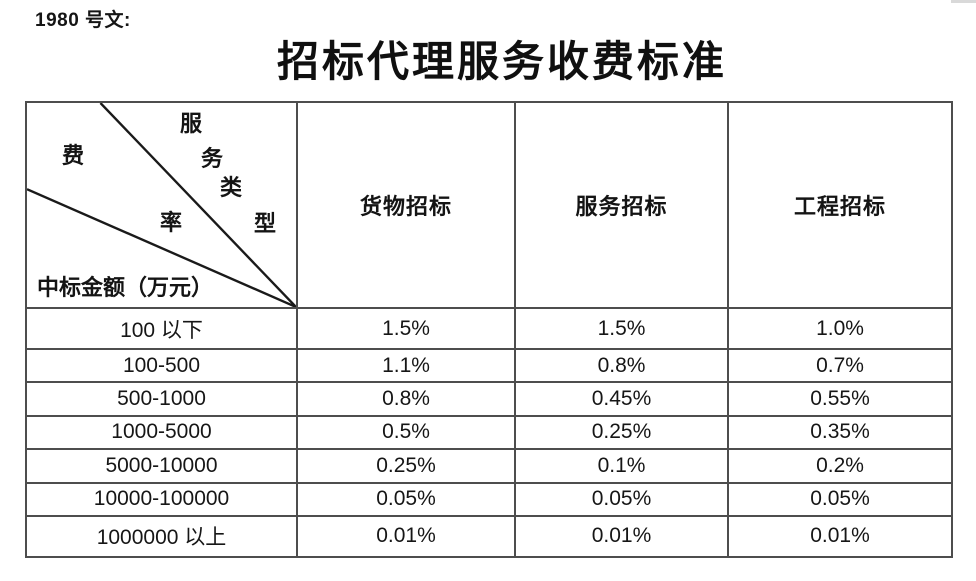 This screenshot has height=581, width=976. Describe the element at coordinates (840, 205) in the screenshot. I see `column-header-engineering: 工程招标` at that location.